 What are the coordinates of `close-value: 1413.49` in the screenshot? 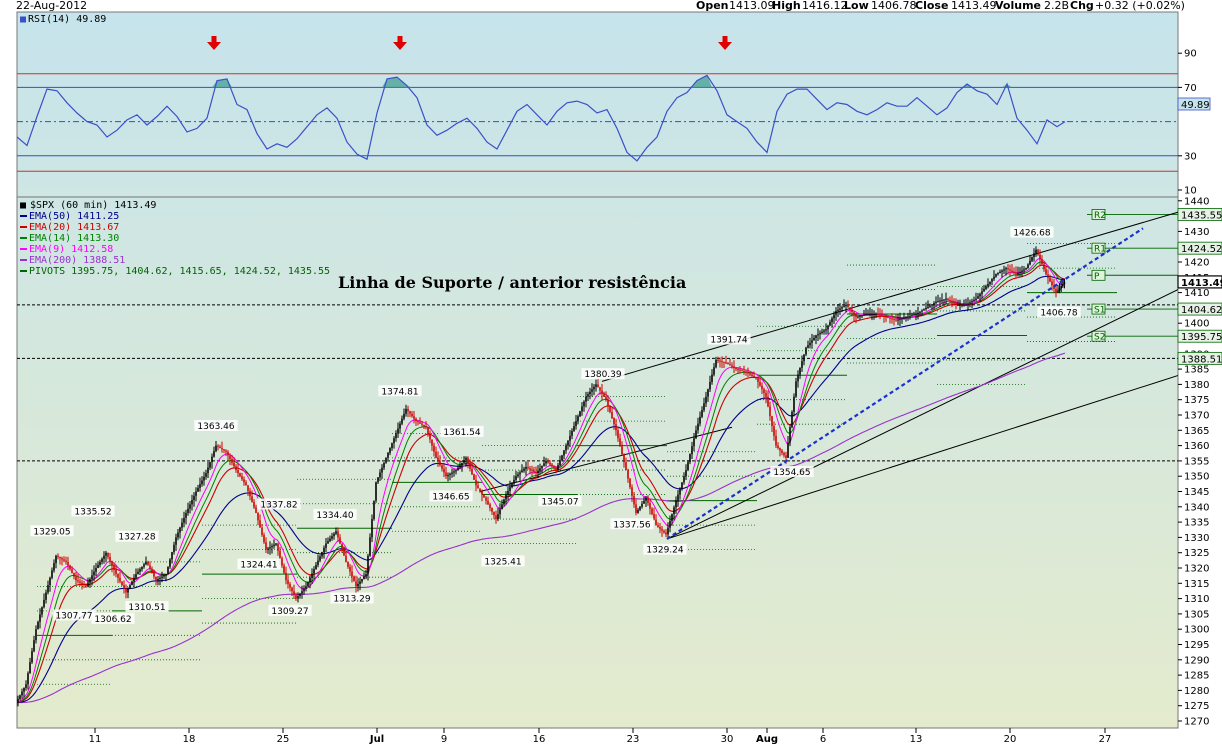 It's located at (974, 6).